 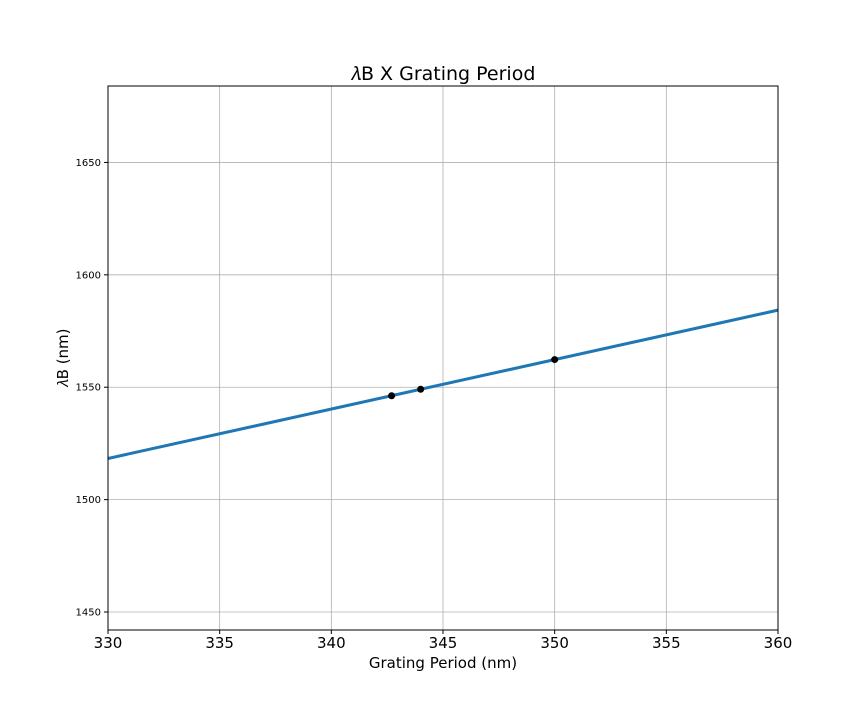 What do you see at coordinates (63, 357) in the screenshot?
I see `y-axis-label: 𝜆B (nm)` at bounding box center [63, 357].